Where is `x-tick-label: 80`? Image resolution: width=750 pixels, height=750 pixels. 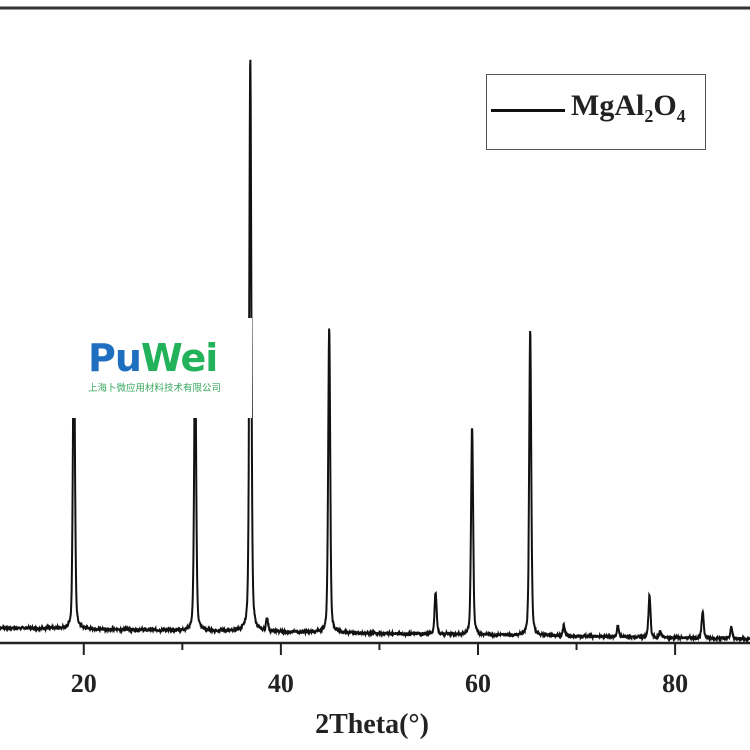
x-tick-label: 80 is located at coordinates (675, 683).